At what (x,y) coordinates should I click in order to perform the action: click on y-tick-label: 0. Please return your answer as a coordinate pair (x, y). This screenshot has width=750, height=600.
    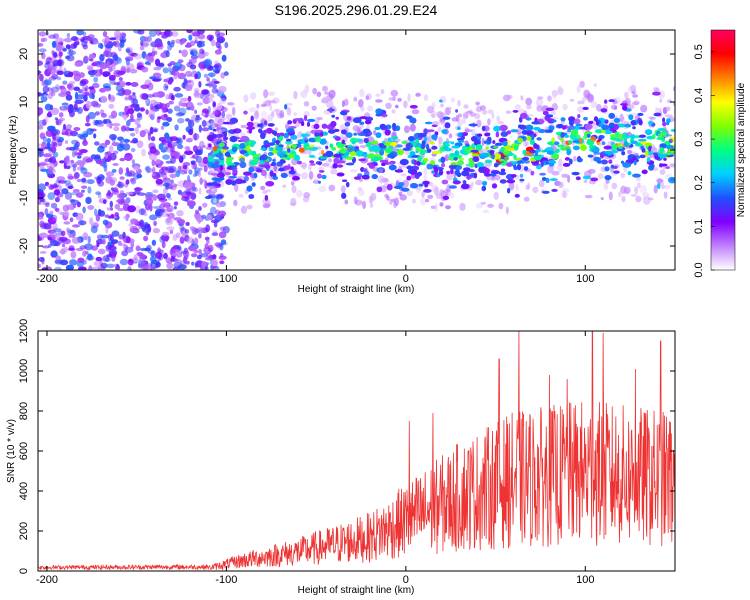
    Looking at the image, I should click on (24, 150).